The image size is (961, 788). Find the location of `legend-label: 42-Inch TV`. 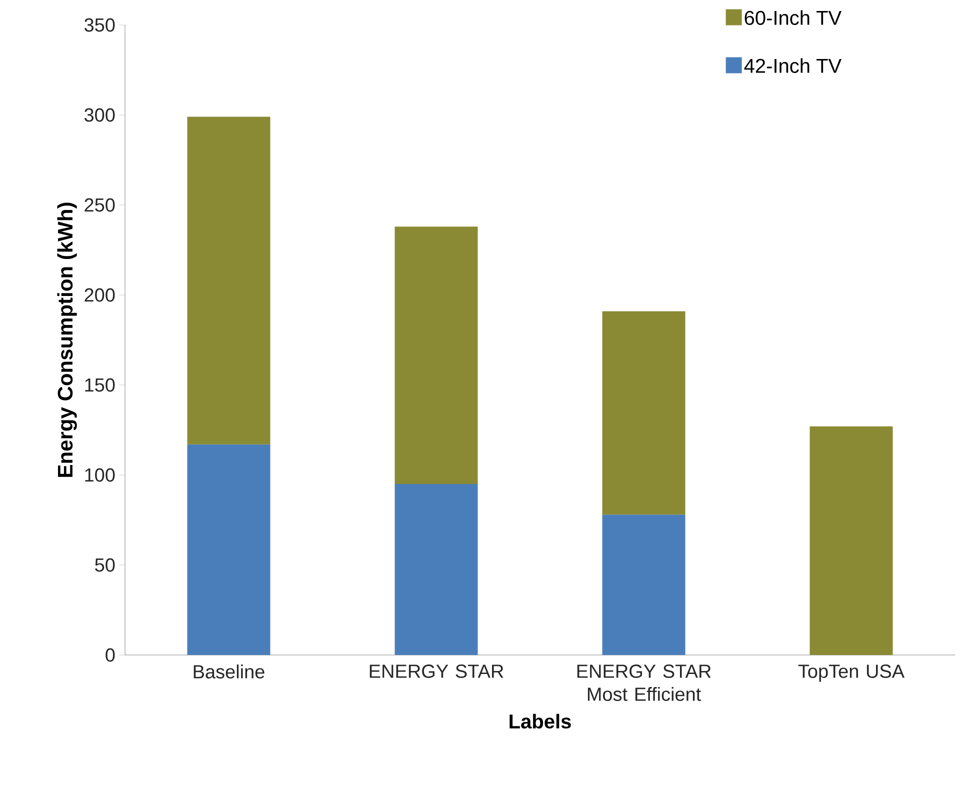

legend-label: 42-Inch TV is located at coordinates (793, 65).